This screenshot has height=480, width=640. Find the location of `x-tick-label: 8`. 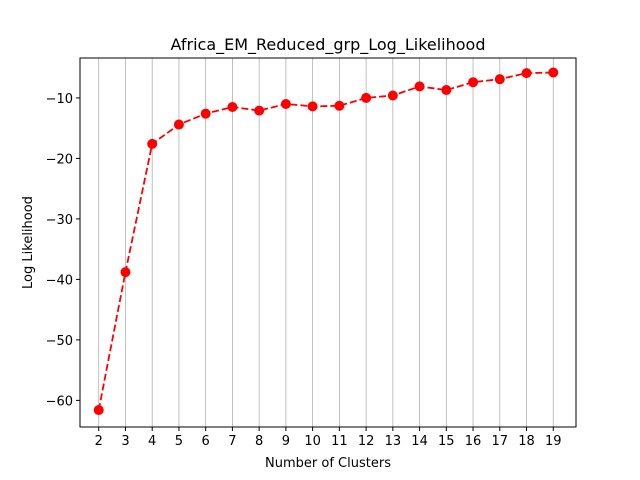

x-tick-label: 8 is located at coordinates (259, 441).